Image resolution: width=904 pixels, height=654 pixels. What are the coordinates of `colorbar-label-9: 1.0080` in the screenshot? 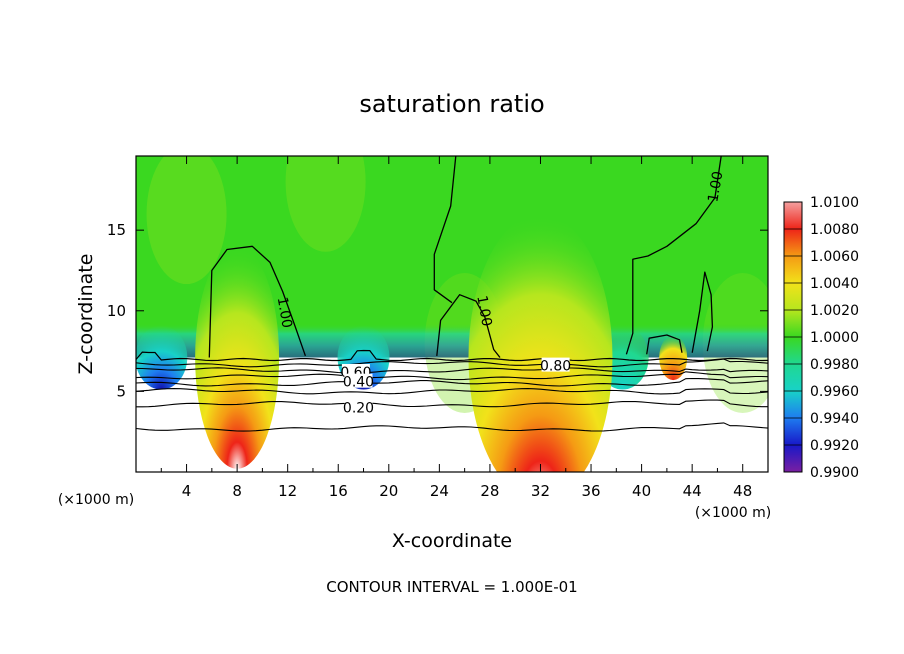 It's located at (834, 230).